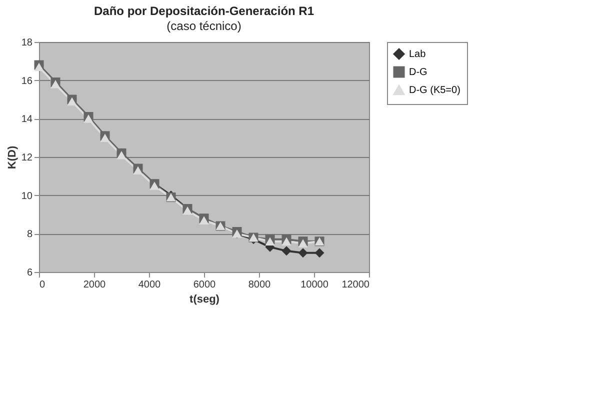 The height and width of the screenshot is (416, 616). Describe the element at coordinates (94, 285) in the screenshot. I see `x-tick-label: 2000` at that location.